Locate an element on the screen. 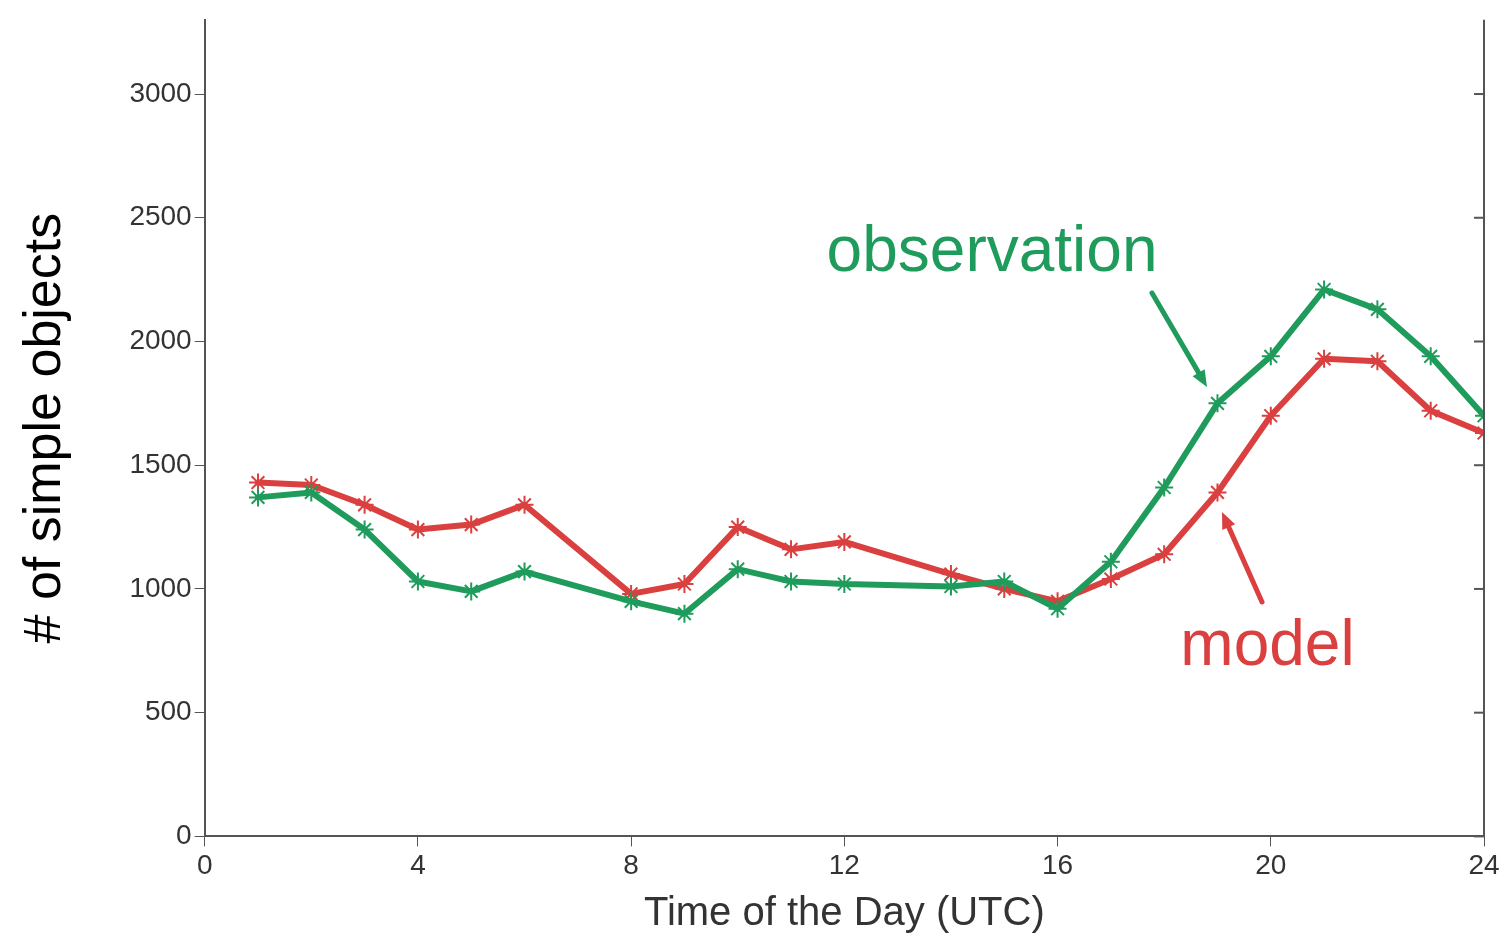 This screenshot has height=947, width=1506. x-tick-label: 16 is located at coordinates (1057, 864).